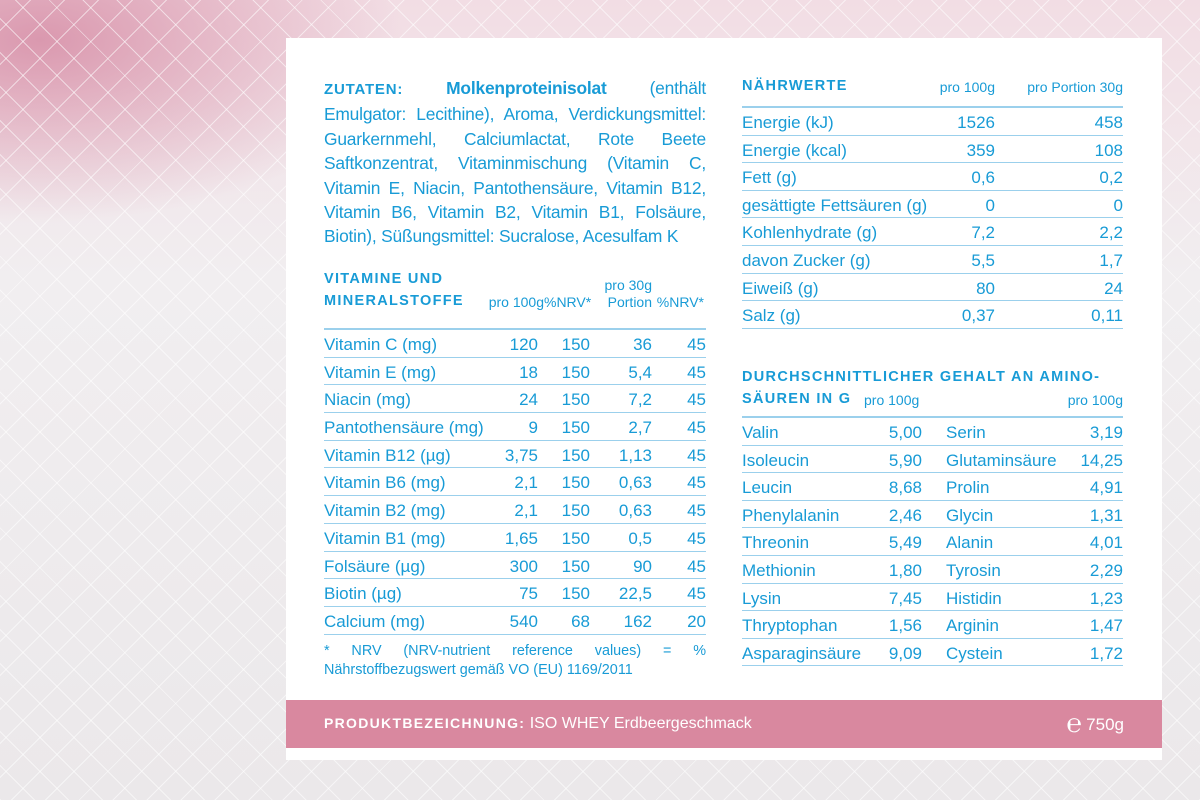  What do you see at coordinates (932, 205) in the screenshot?
I see `nutrition-row: gesättigte Fettsäuren (g) 0 0` at bounding box center [932, 205].